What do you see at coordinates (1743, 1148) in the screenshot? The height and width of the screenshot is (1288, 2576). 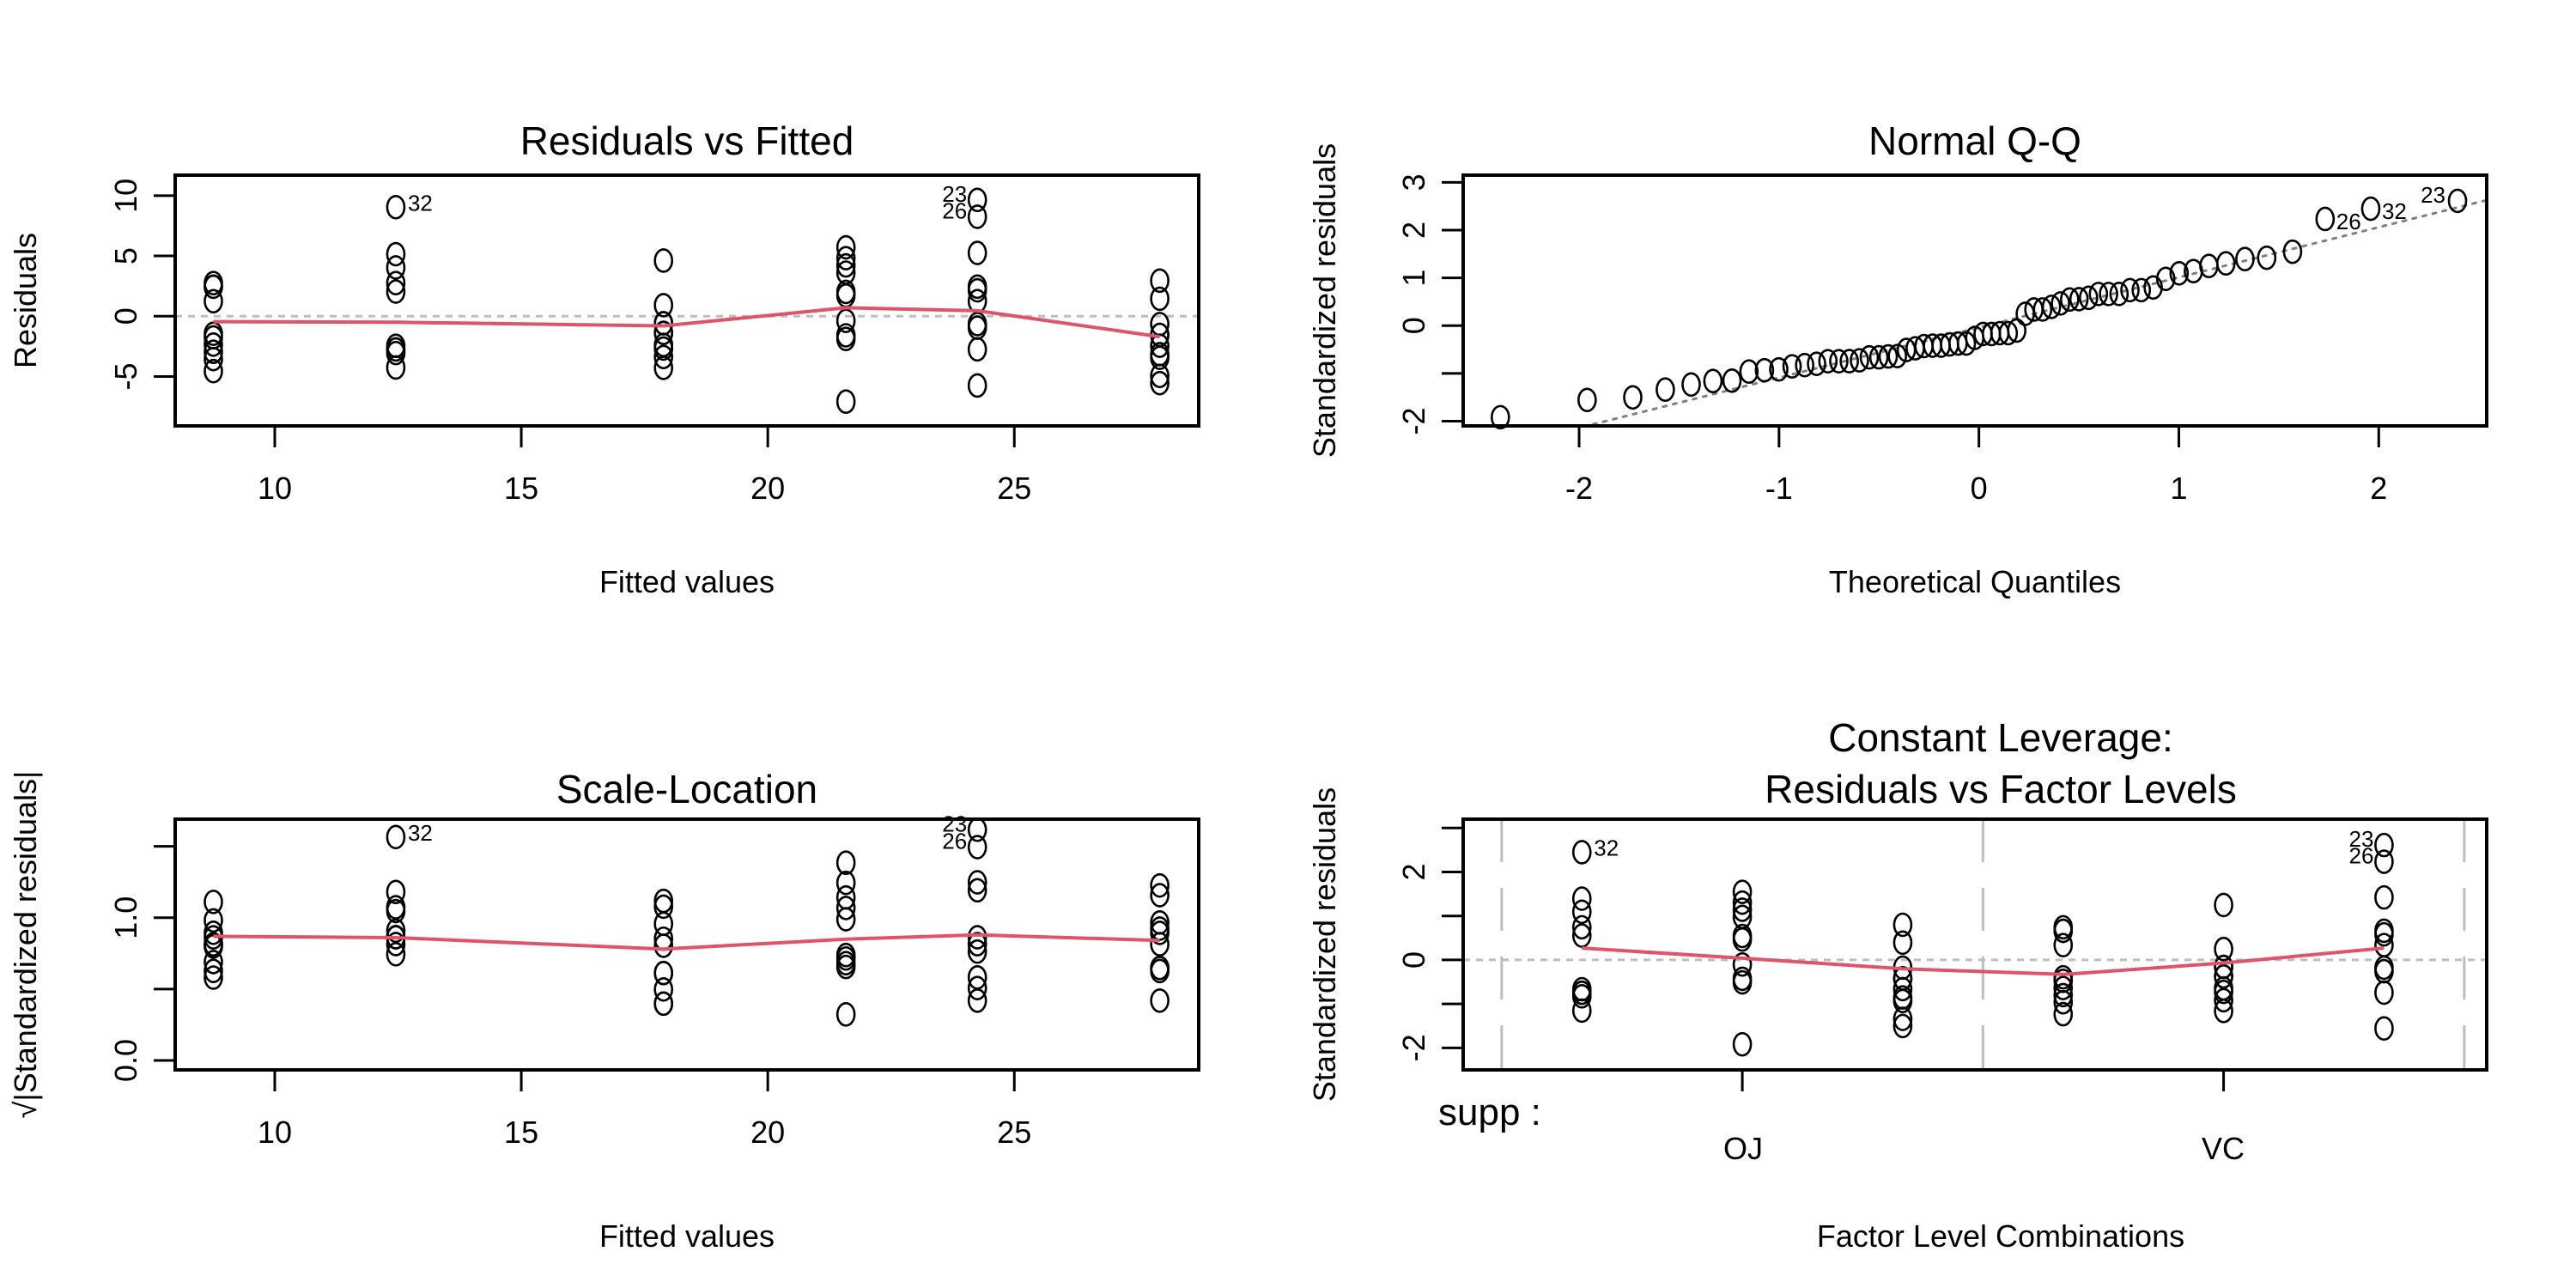 I see `factor-level-label: OJ` at bounding box center [1743, 1148].